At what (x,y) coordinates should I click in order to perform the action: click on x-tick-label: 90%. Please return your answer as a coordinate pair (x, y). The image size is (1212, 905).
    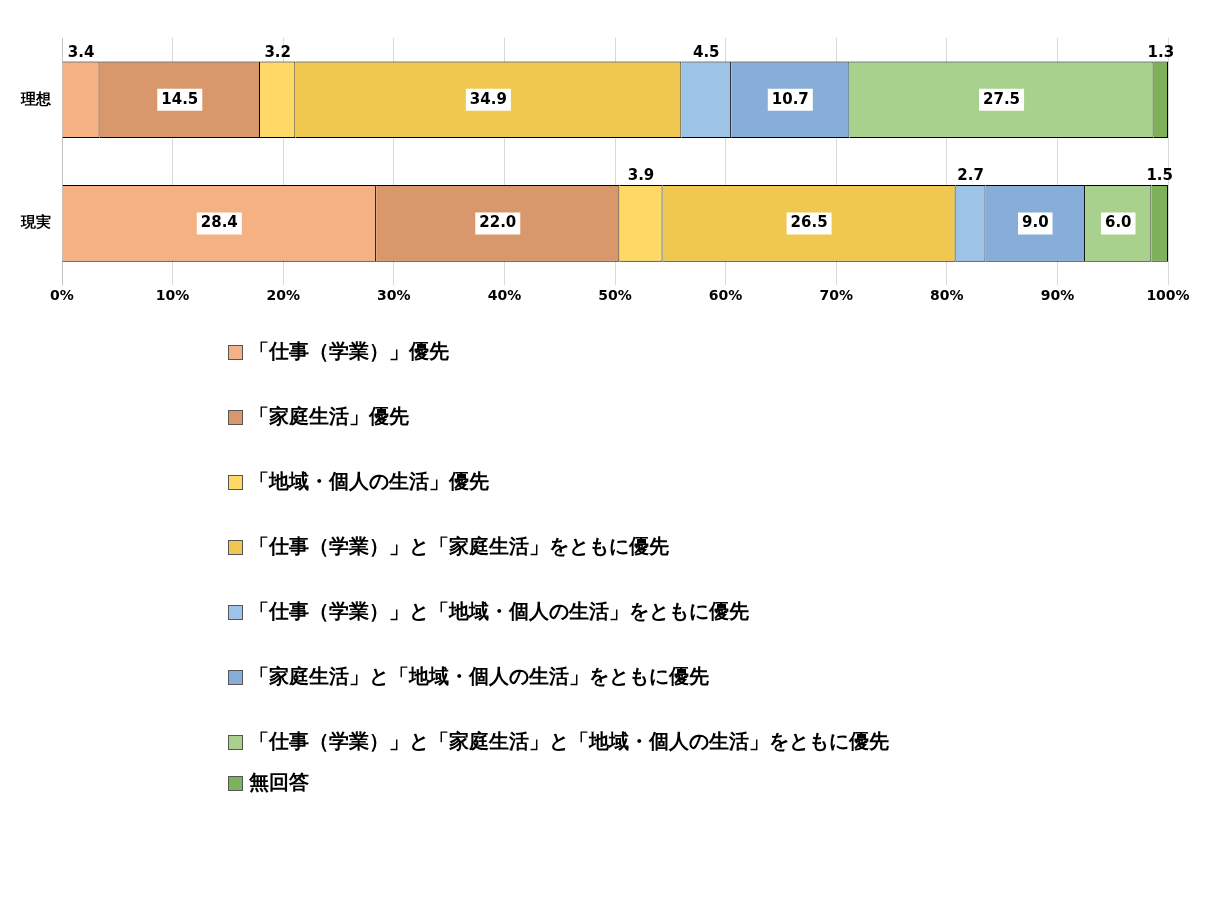
    Looking at the image, I should click on (1057, 295).